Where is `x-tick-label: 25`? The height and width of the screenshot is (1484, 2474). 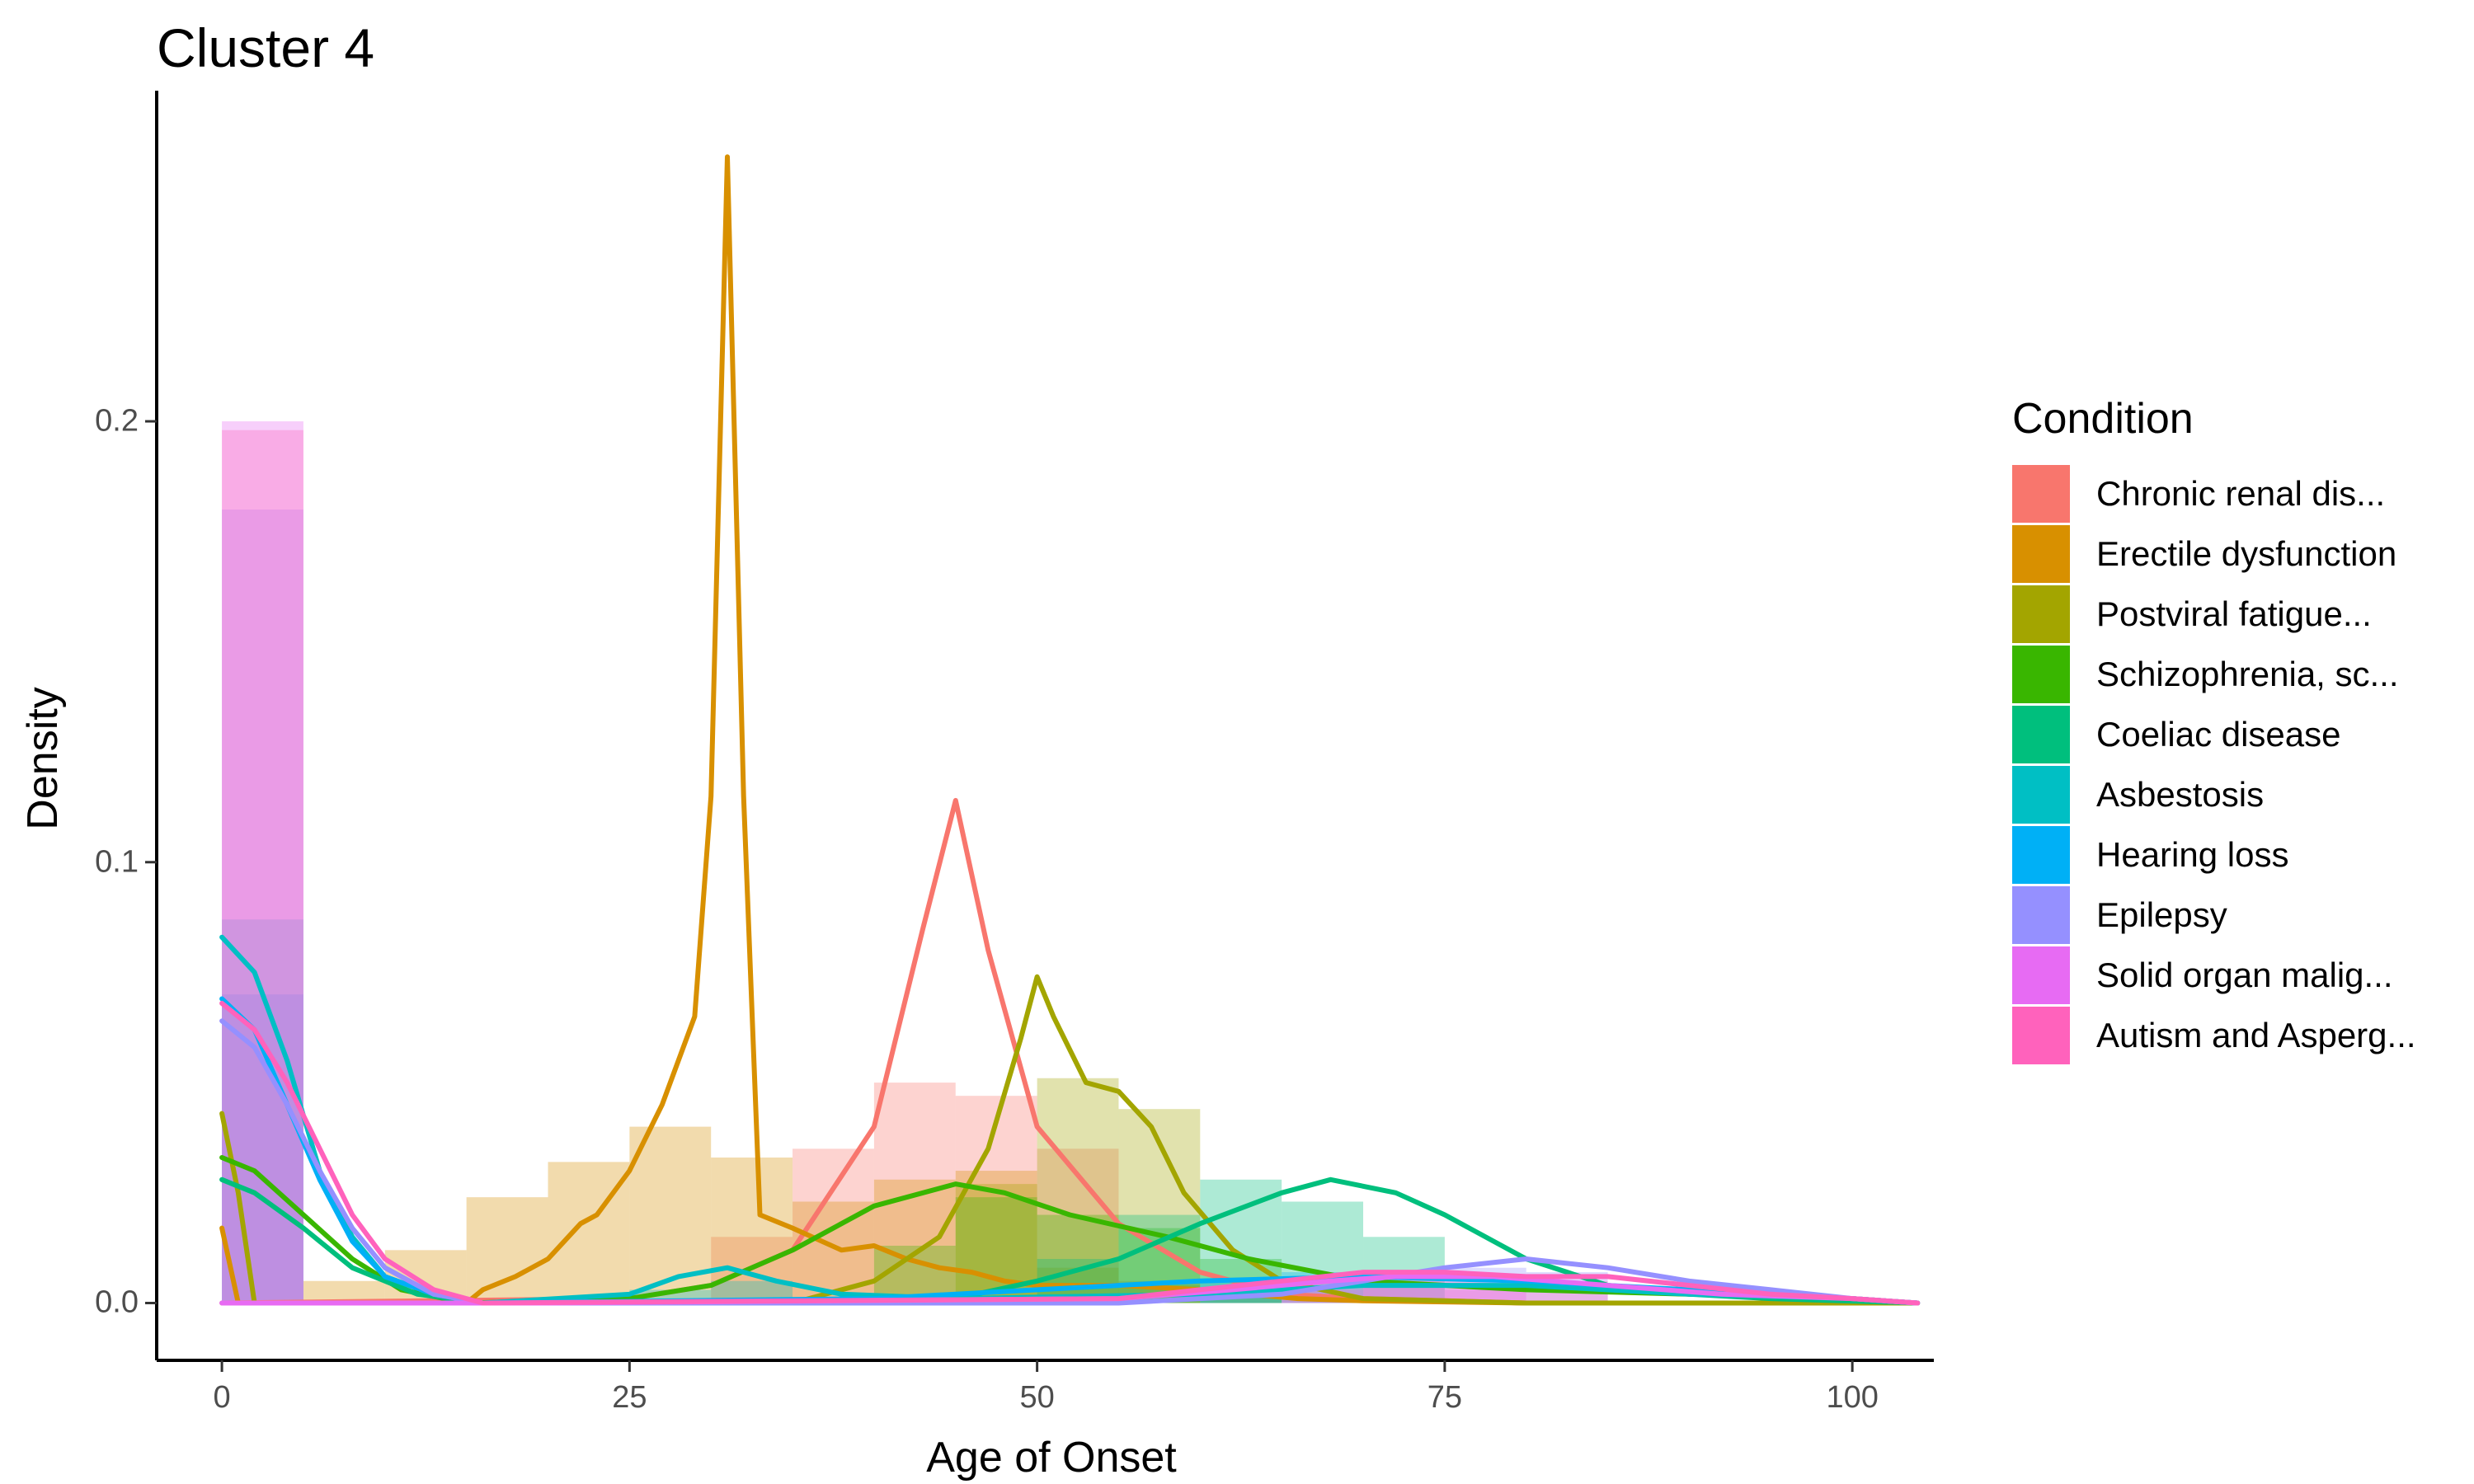 x-tick-label: 25 is located at coordinates (629, 1398).